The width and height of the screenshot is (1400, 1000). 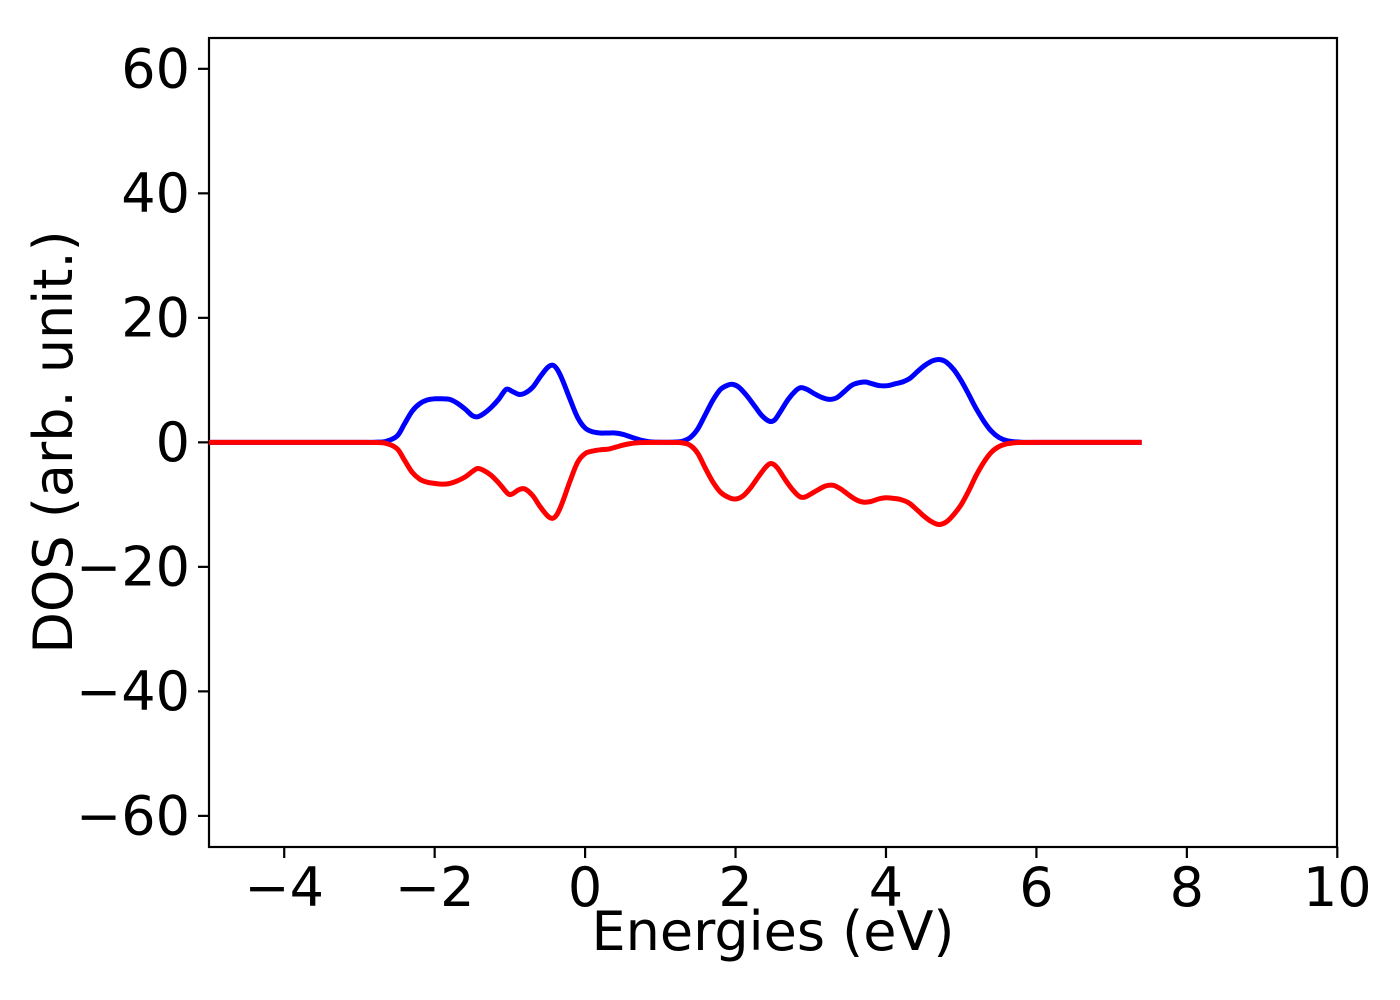 What do you see at coordinates (773, 931) in the screenshot?
I see `x-axis-label: Energies (eV)` at bounding box center [773, 931].